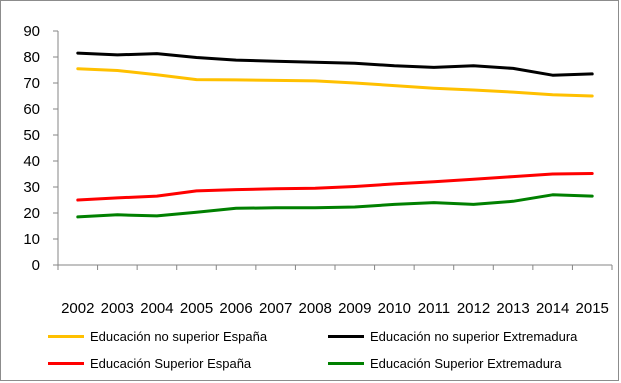 The image size is (621, 383). Describe the element at coordinates (31, 57) in the screenshot. I see `y-tick-label: 80` at that location.